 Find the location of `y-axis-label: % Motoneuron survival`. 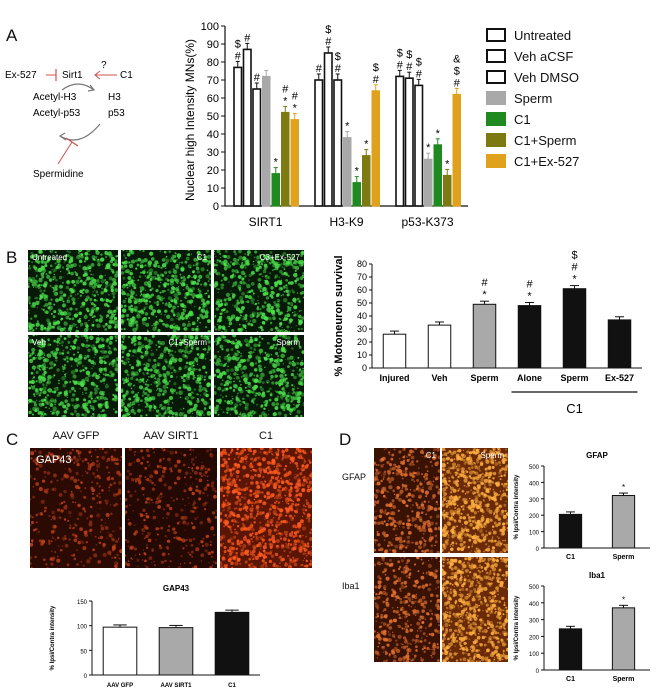

y-axis-label: % Motoneuron survival is located at coordinates (339, 315).